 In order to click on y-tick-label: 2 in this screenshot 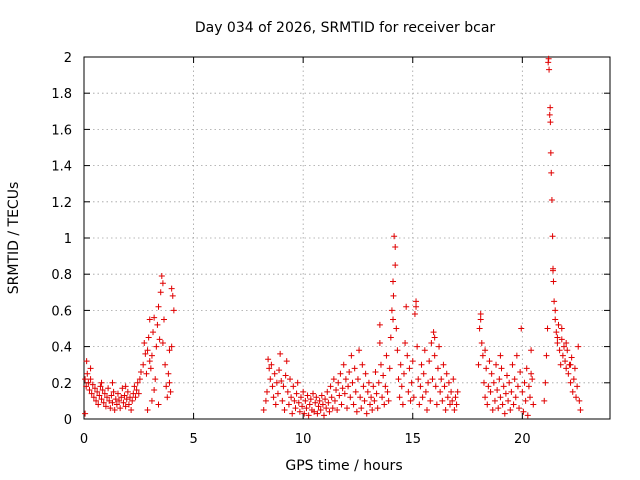, I will do `click(68, 58)`.